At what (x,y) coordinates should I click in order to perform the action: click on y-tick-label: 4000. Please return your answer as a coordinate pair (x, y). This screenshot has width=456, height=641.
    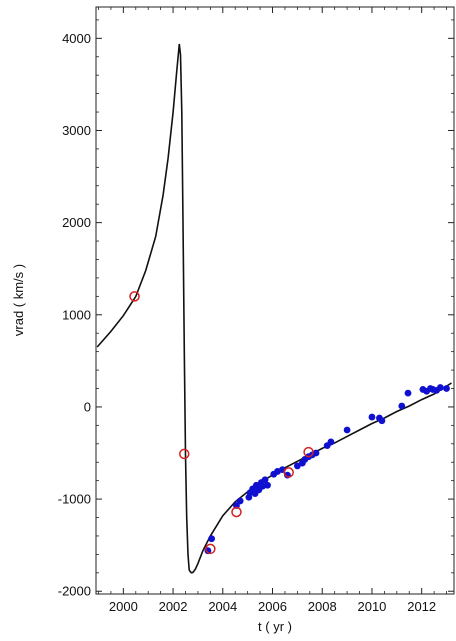
    Looking at the image, I should click on (76, 38).